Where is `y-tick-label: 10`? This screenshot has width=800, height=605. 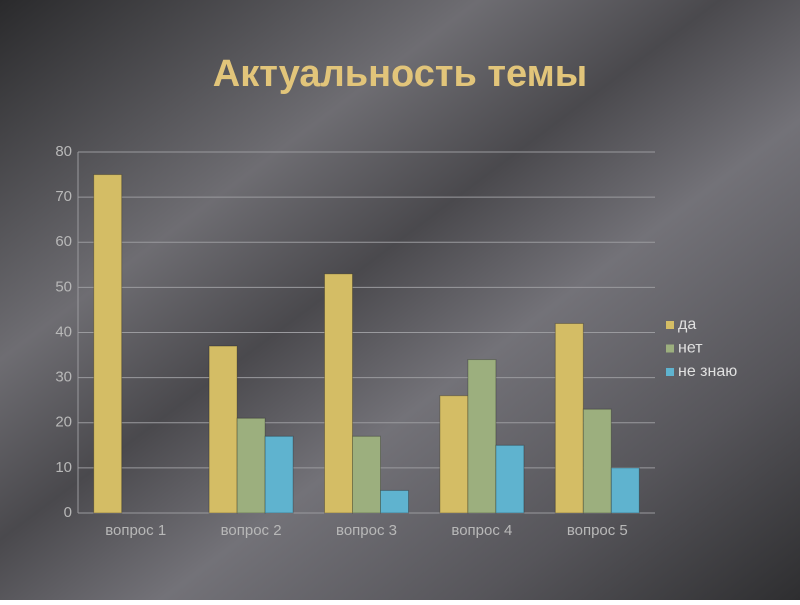 y-tick-label: 10 is located at coordinates (63, 467).